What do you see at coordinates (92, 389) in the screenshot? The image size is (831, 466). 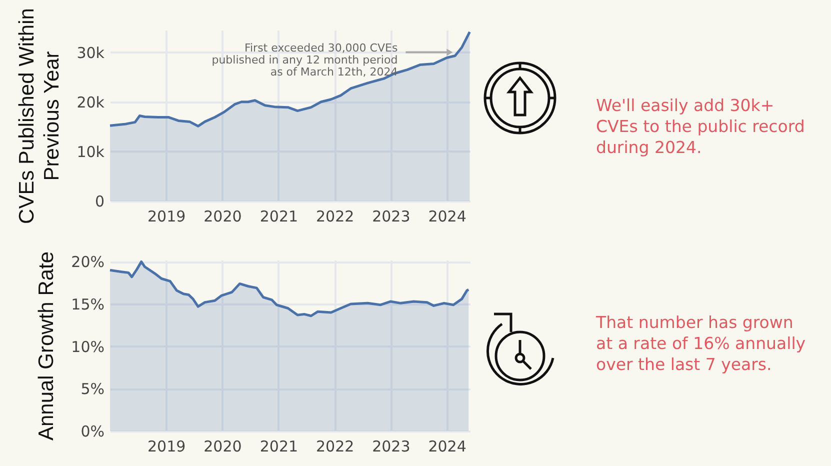 I see `y-tick-label: 5%` at bounding box center [92, 389].